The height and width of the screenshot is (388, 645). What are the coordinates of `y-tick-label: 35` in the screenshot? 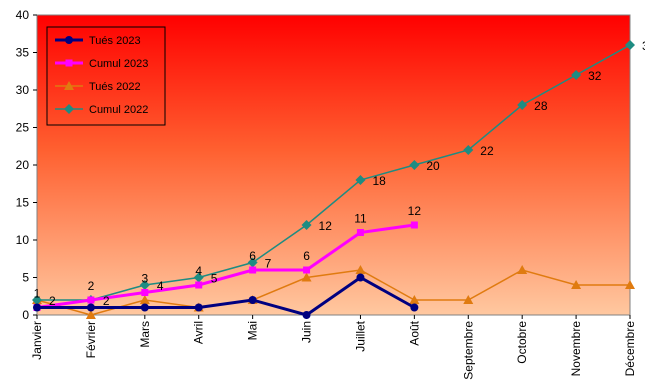 It's located at (23, 53).